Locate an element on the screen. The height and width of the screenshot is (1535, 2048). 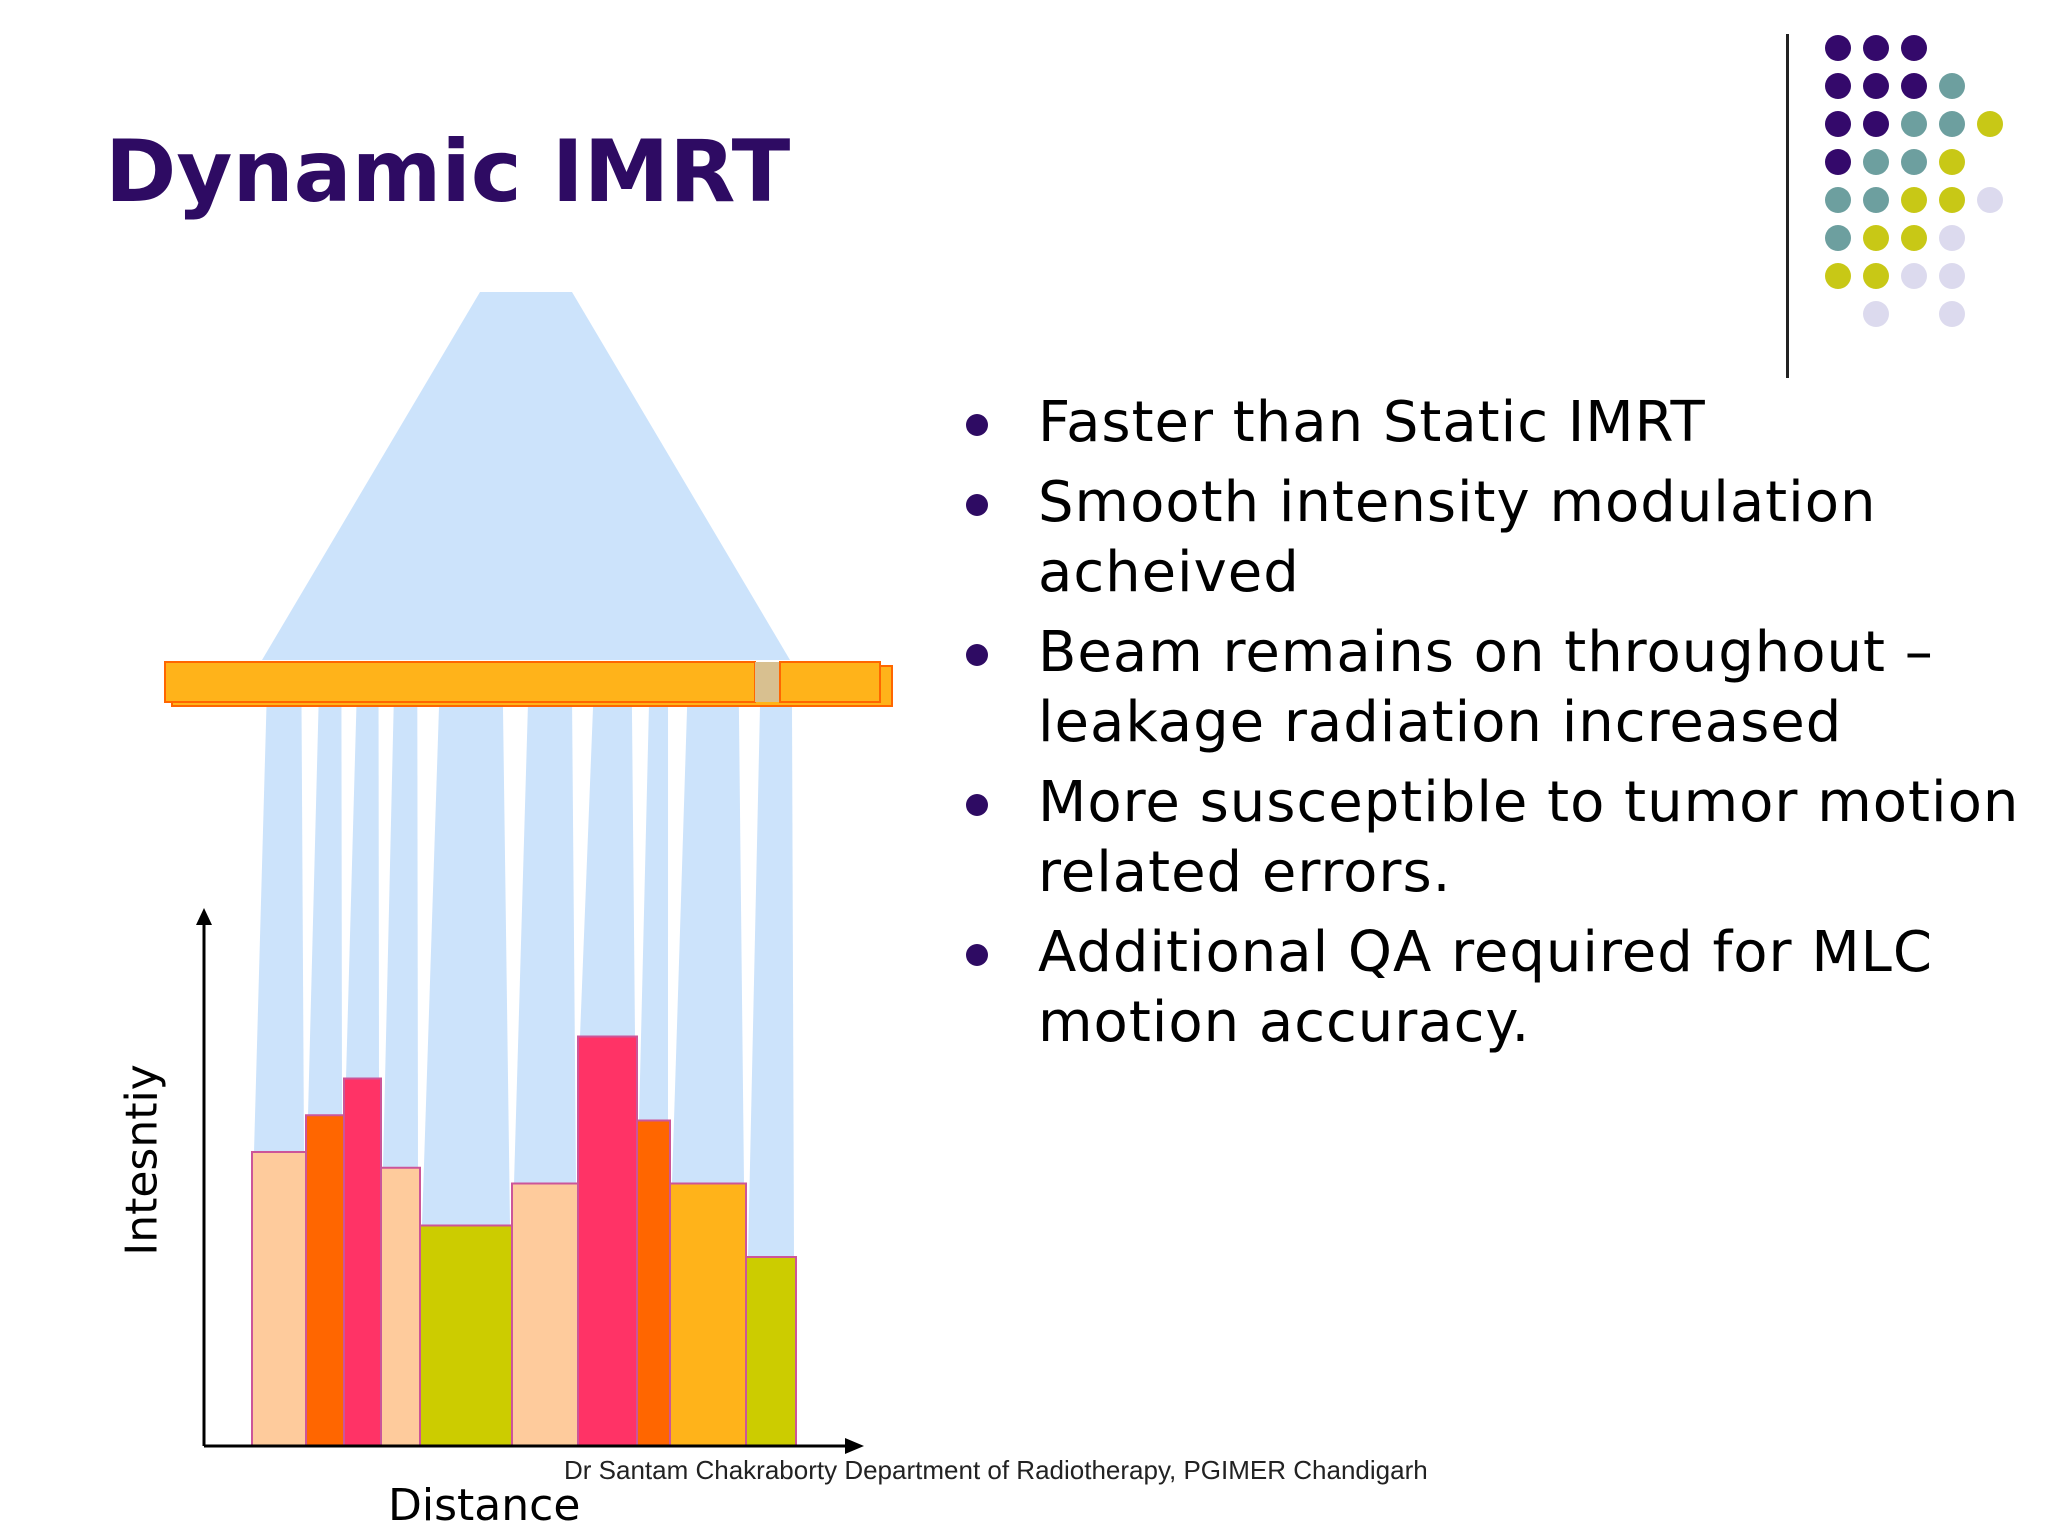
beamlets-group is located at coordinates (524, 981).